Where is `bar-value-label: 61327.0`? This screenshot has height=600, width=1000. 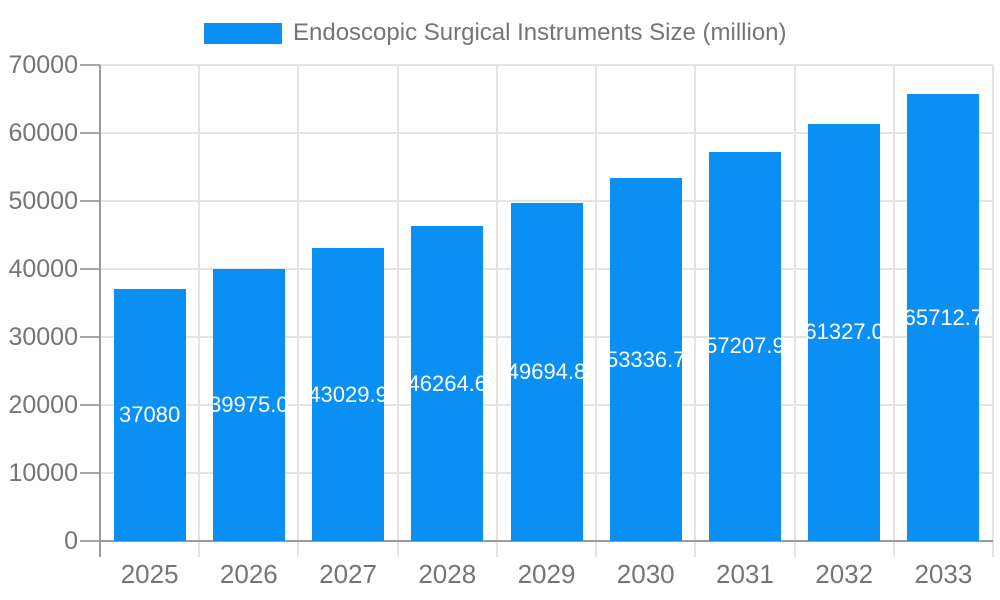
bar-value-label: 61327.0 is located at coordinates (844, 332).